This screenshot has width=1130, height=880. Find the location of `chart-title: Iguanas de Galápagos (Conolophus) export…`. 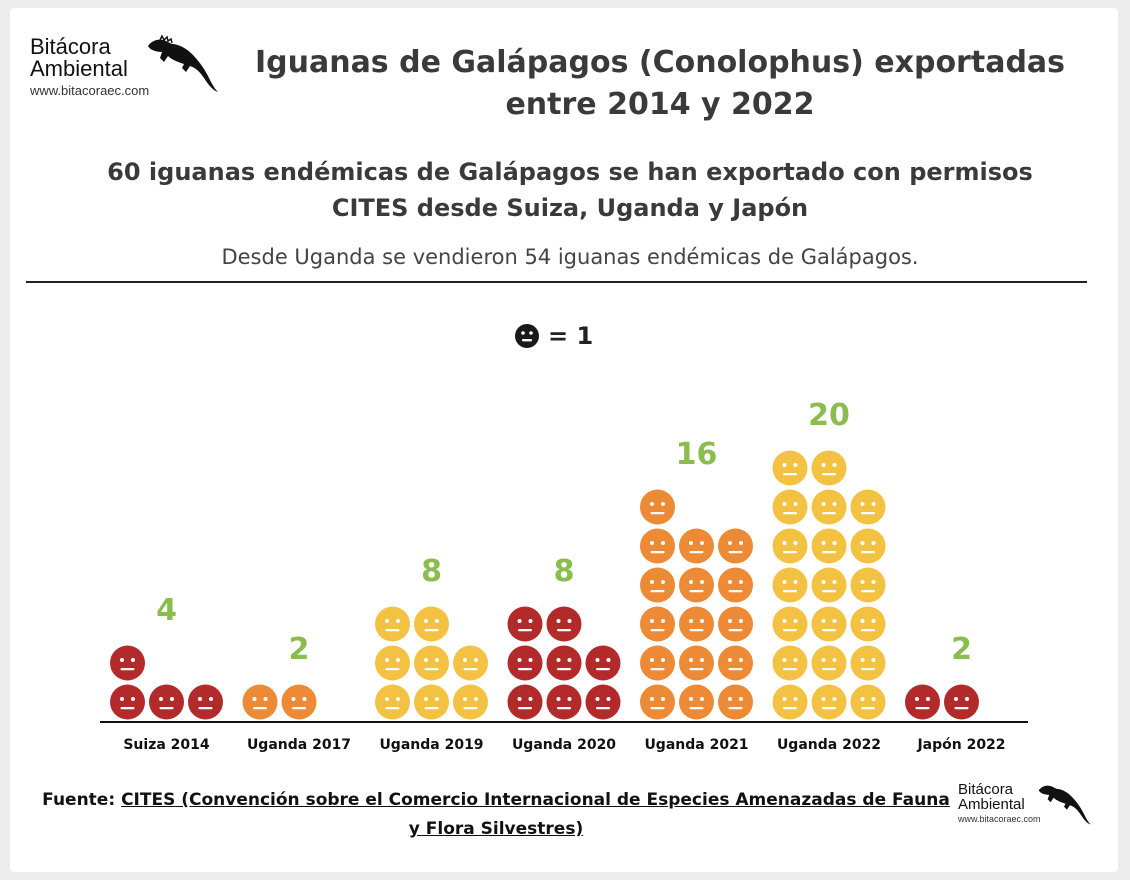

chart-title: Iguanas de Galápagos (Conolophus) export… is located at coordinates (660, 84).